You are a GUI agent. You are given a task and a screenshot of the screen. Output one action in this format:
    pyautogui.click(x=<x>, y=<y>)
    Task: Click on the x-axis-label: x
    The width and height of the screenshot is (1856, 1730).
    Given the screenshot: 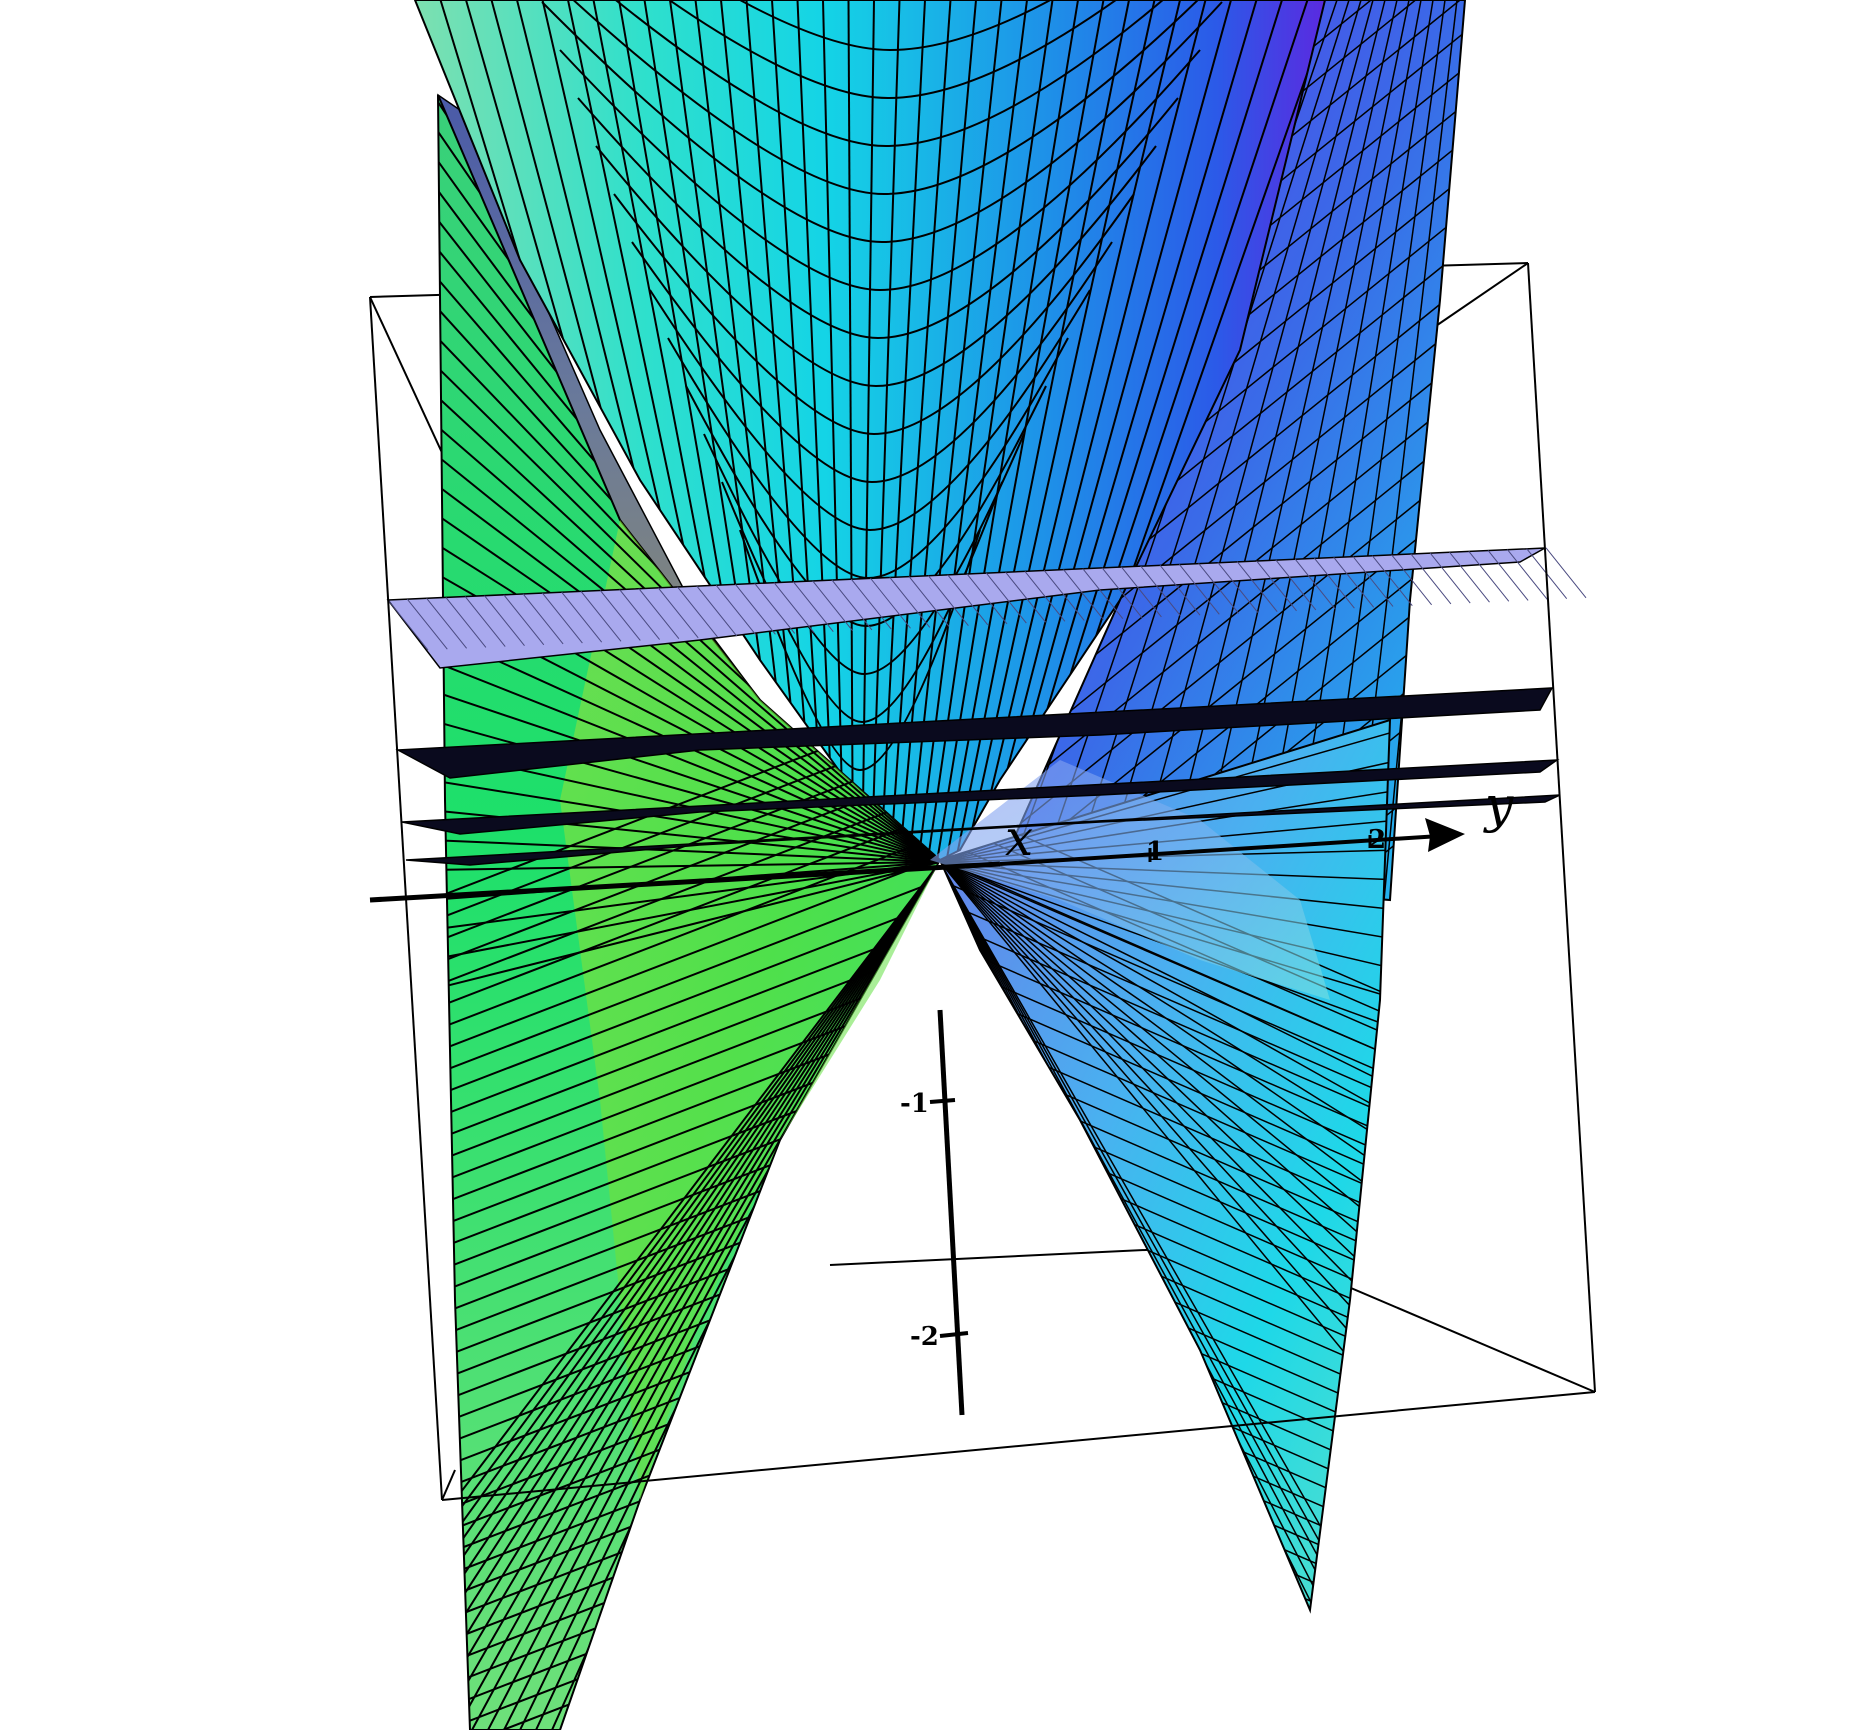 What is the action you would take?
    pyautogui.click(x=1019, y=838)
    